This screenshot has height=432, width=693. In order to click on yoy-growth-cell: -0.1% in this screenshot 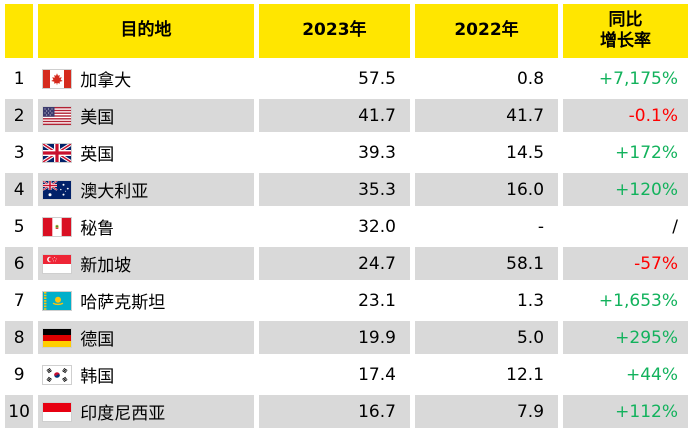, I will do `click(625, 115)`.